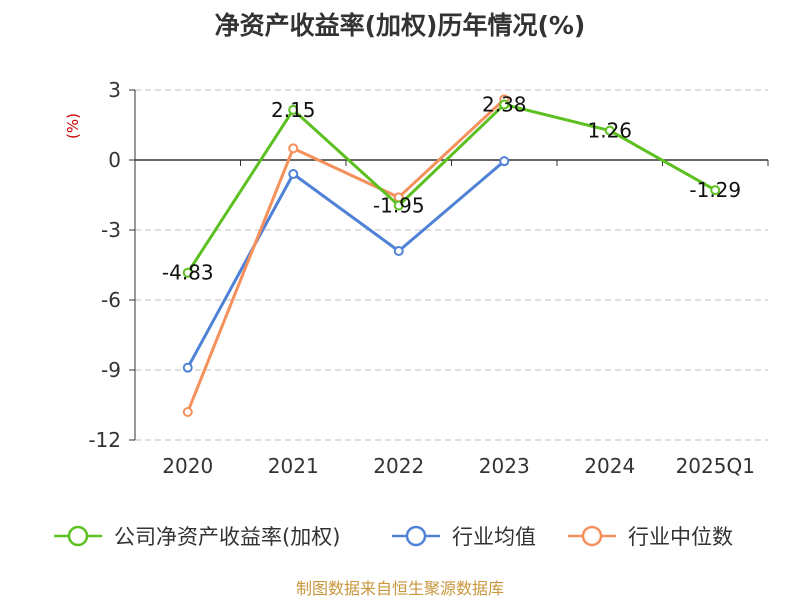 The width and height of the screenshot is (800, 600). Describe the element at coordinates (398, 466) in the screenshot. I see `x-tick-label: 2022` at that location.